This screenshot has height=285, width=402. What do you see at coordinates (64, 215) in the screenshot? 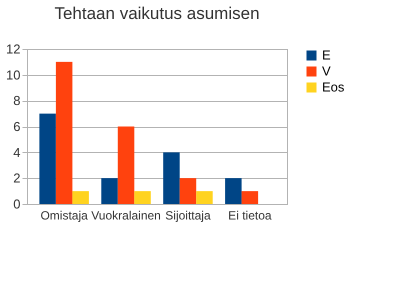
I see `x-tick-label: Omistaja` at bounding box center [64, 215].